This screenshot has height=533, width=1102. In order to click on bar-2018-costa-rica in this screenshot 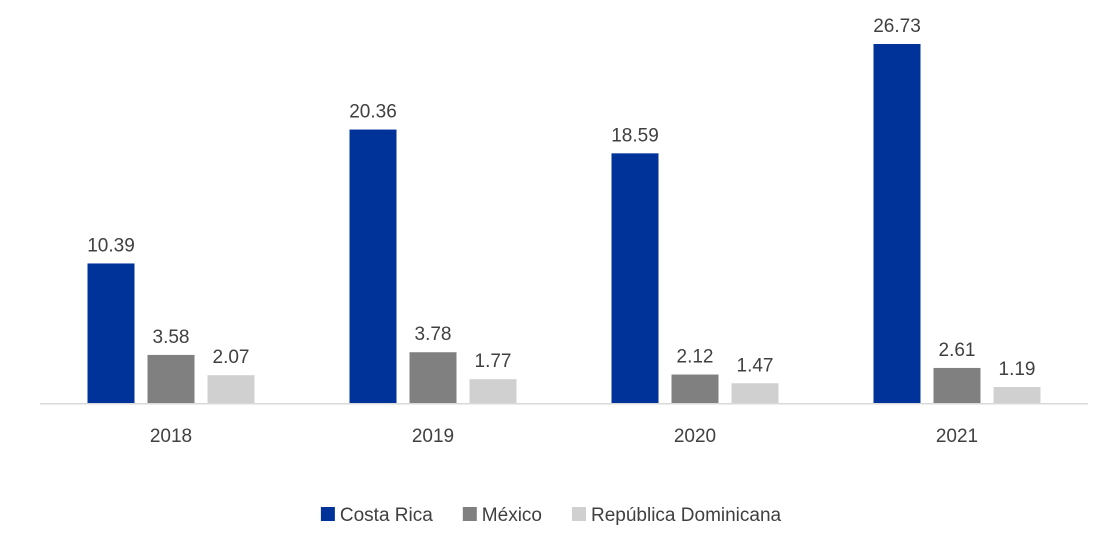, I will do `click(111, 333)`.